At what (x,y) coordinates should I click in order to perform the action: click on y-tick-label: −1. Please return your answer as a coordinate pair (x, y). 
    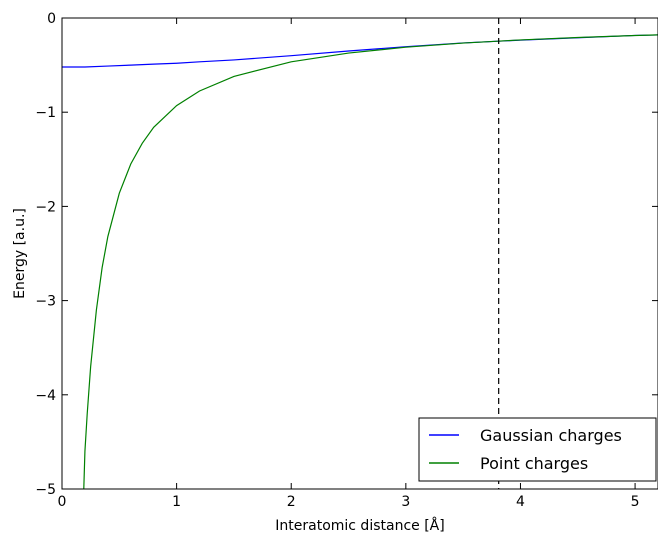
    Looking at the image, I should click on (45, 113).